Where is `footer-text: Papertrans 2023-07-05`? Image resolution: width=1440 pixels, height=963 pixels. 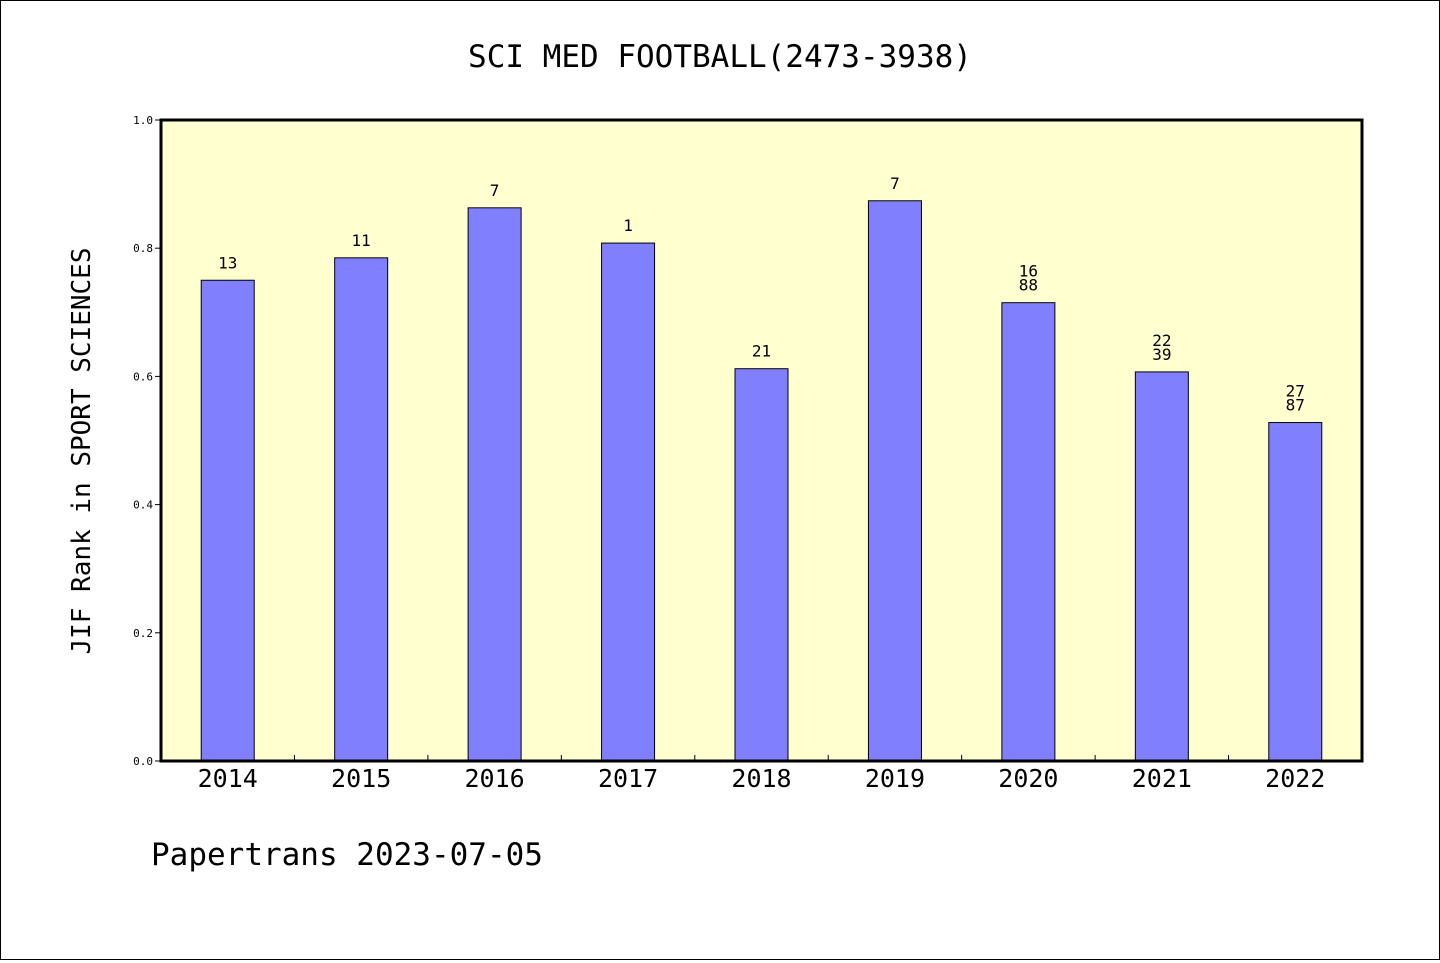
footer-text: Papertrans 2023-07-05 is located at coordinates (347, 855).